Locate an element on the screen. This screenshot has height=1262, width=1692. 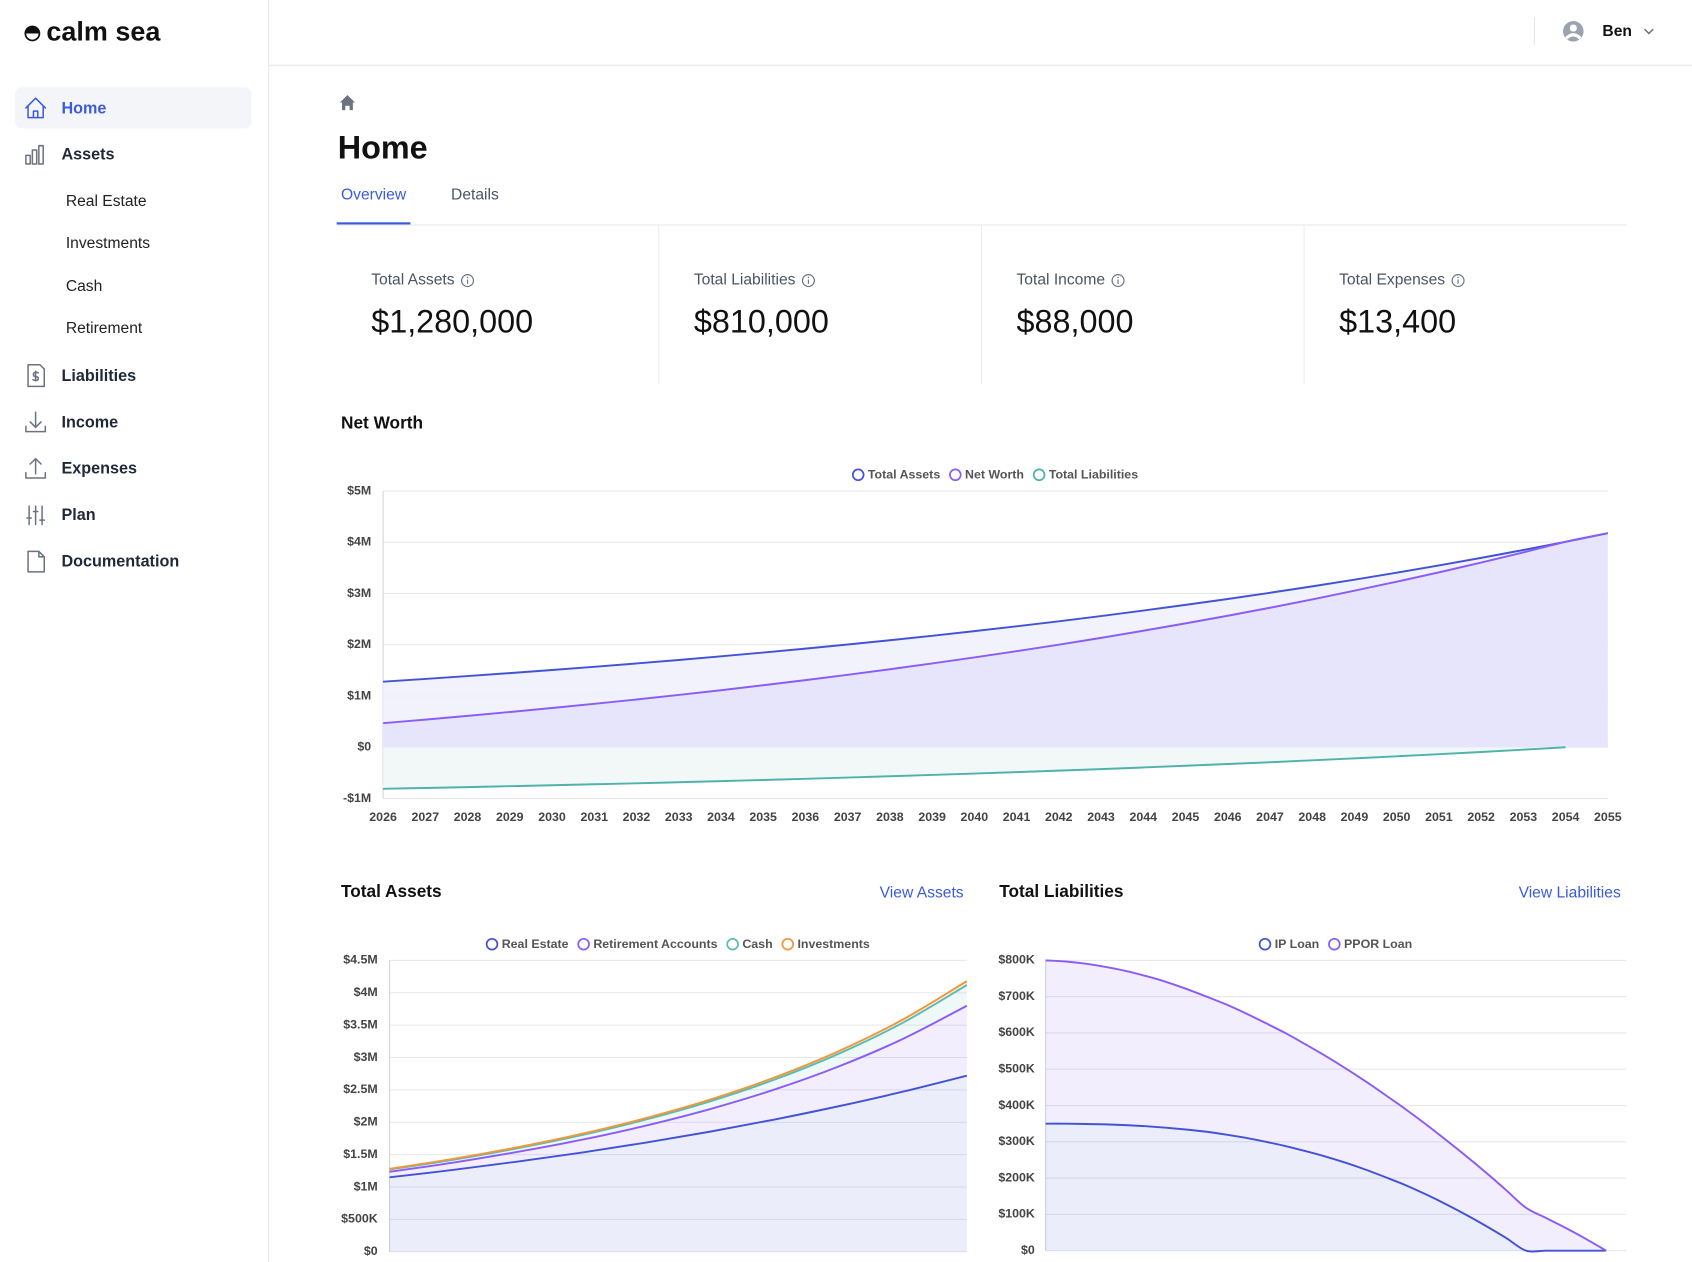
x-tick-label: 2026 is located at coordinates (383, 817).